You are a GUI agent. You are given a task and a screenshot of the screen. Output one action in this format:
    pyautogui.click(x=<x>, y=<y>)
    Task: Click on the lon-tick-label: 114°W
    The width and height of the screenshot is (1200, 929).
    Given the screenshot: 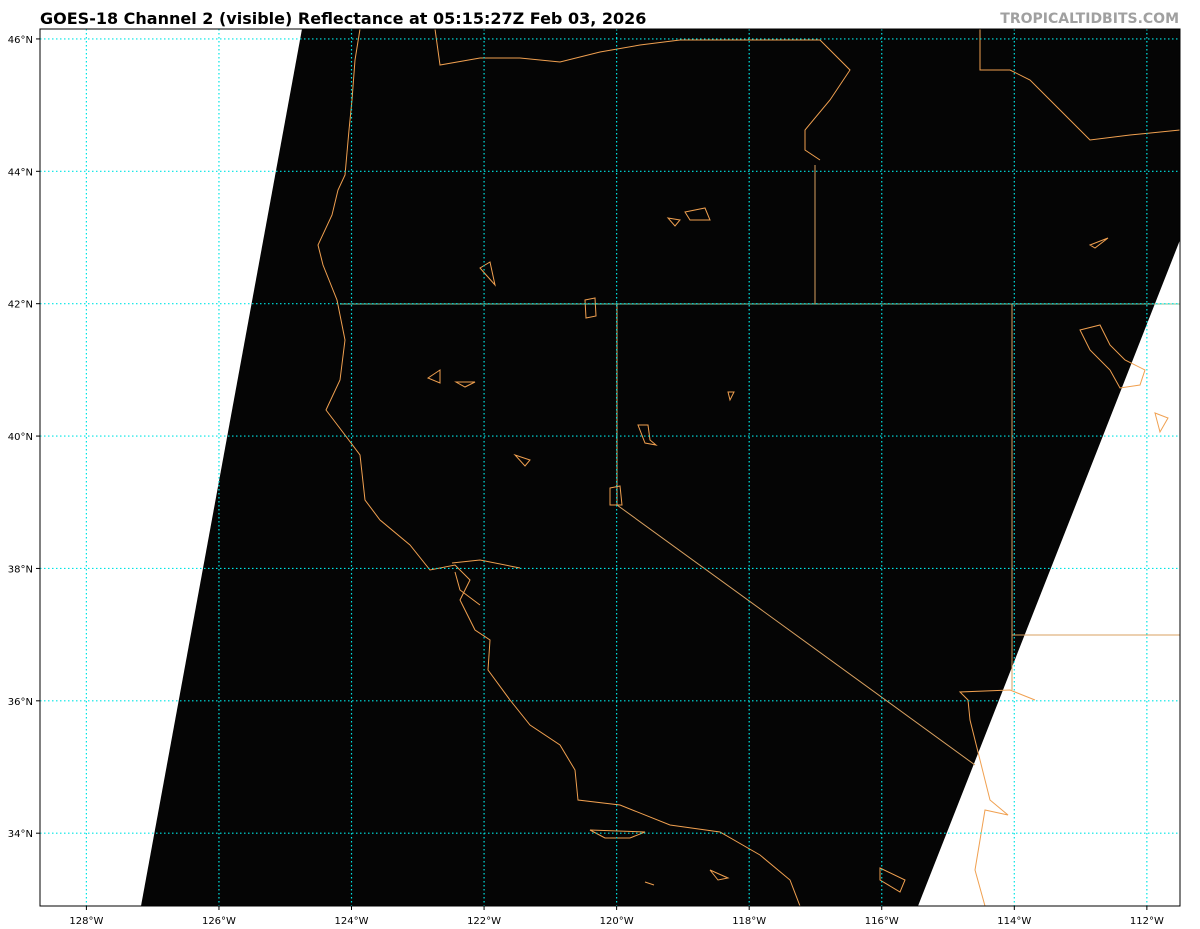 What is the action you would take?
    pyautogui.click(x=1014, y=921)
    